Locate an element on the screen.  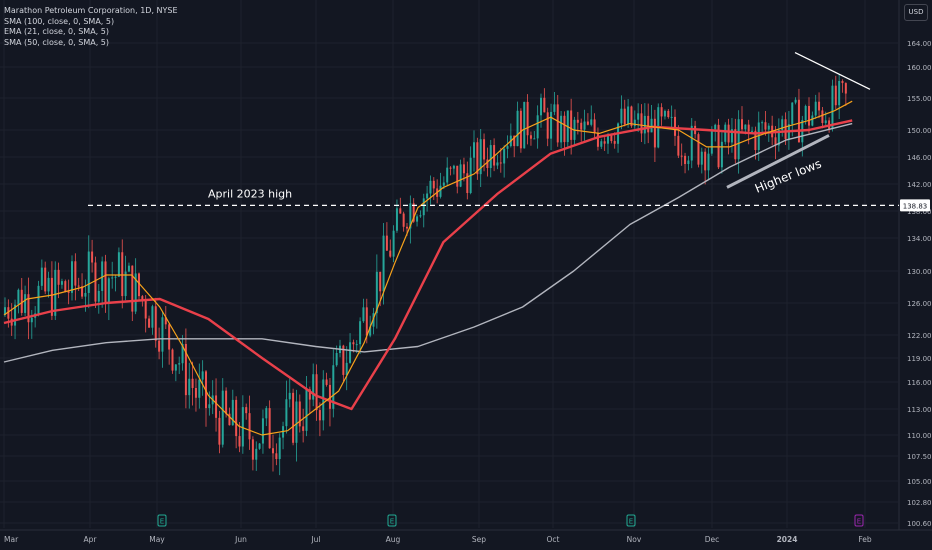
y-tick-label: 150.00 is located at coordinates (919, 131).